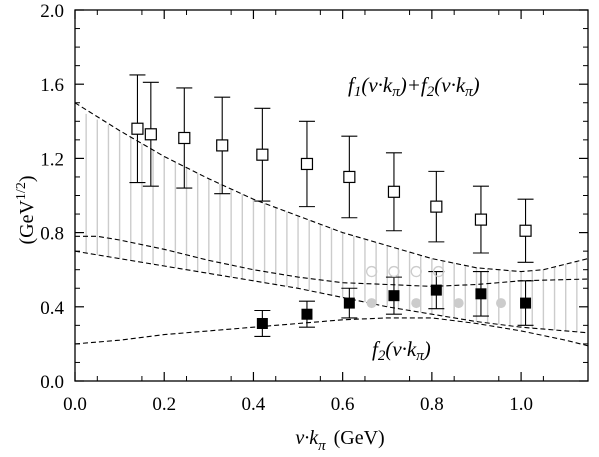 The height and width of the screenshot is (457, 599). Describe the element at coordinates (52, 382) in the screenshot. I see `y-tick-label: 0.0` at that location.